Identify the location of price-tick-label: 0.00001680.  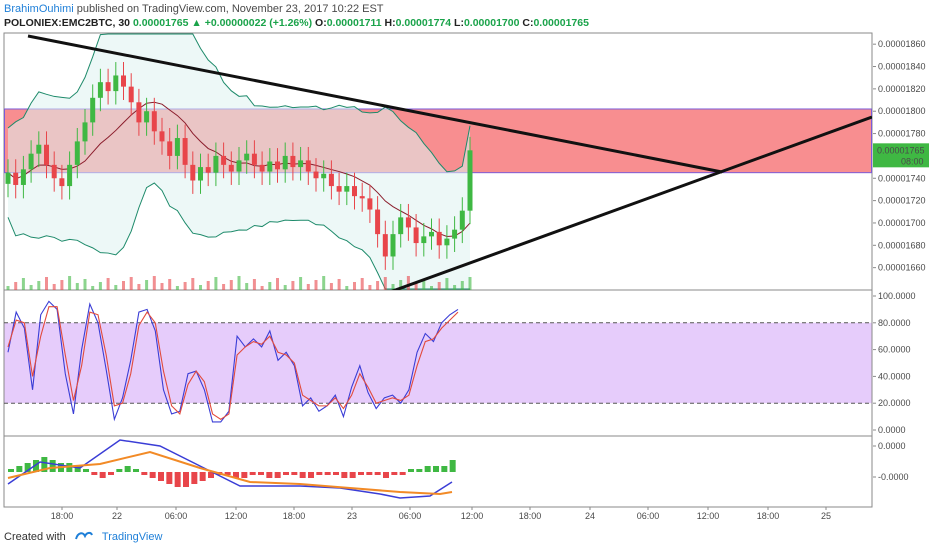
(902, 245).